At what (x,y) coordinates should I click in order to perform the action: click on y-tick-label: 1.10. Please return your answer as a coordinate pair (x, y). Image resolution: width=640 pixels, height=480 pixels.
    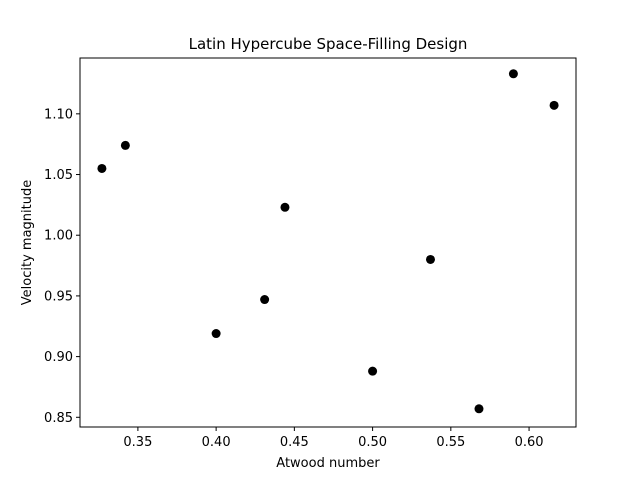
    Looking at the image, I should click on (58, 114).